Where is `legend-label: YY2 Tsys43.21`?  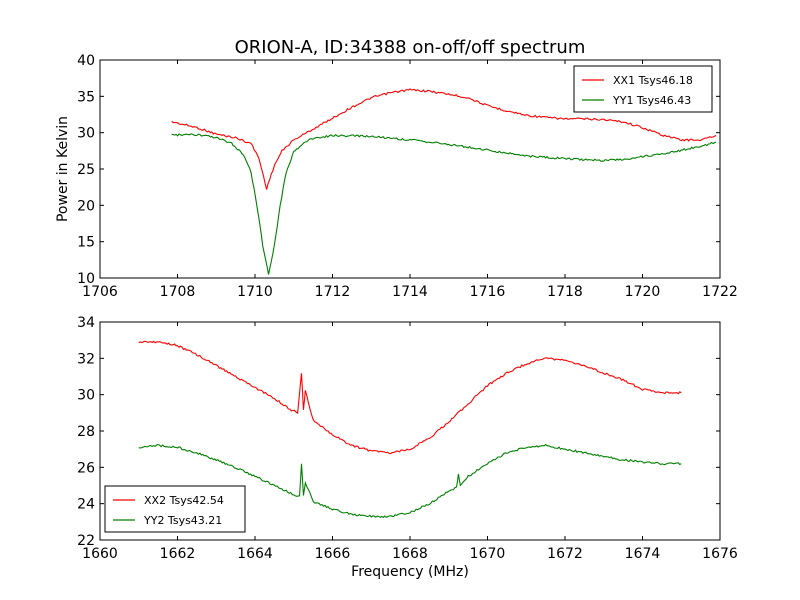
legend-label: YY2 Tsys43.21 is located at coordinates (182, 520).